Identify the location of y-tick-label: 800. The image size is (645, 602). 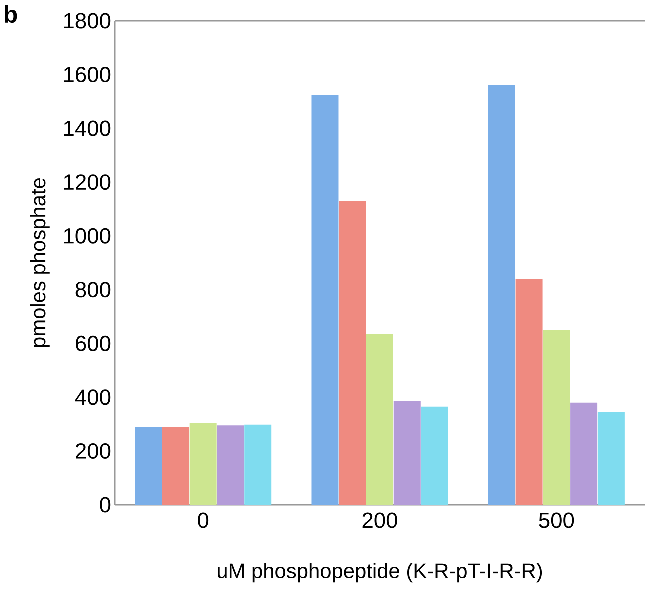
(93, 290).